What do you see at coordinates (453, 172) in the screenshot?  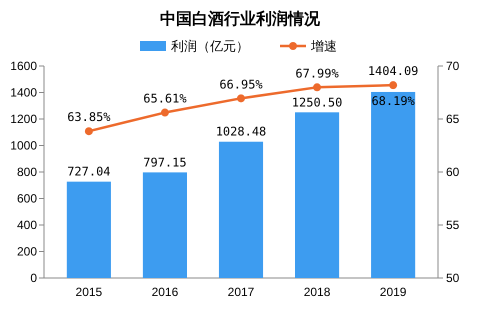 I see `y2-tick-label: 60` at bounding box center [453, 172].